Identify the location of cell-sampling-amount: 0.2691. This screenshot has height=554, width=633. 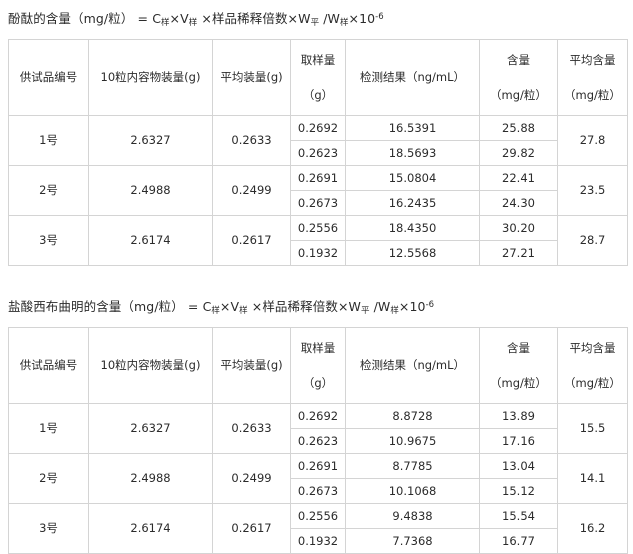
(318, 465).